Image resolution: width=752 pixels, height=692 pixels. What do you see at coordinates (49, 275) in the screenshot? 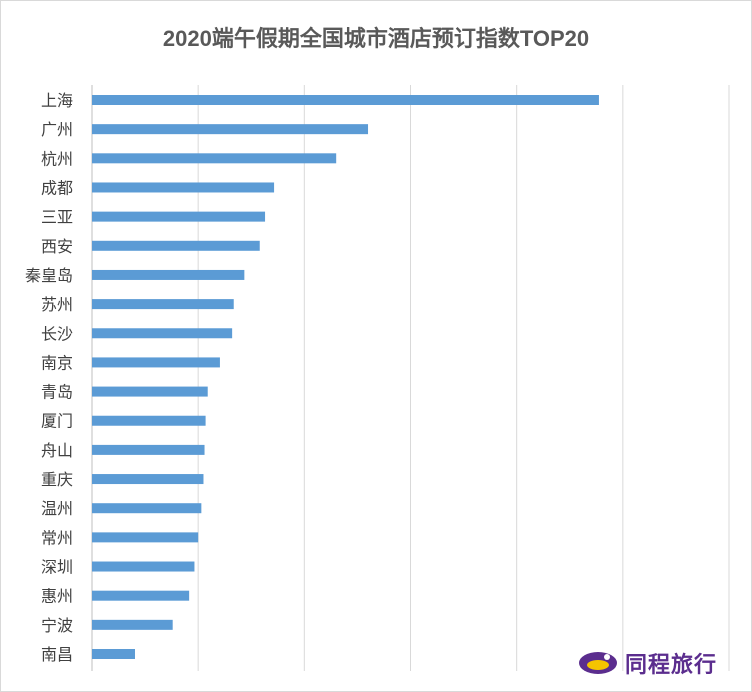
I see `category-label: 秦皇岛` at bounding box center [49, 275].